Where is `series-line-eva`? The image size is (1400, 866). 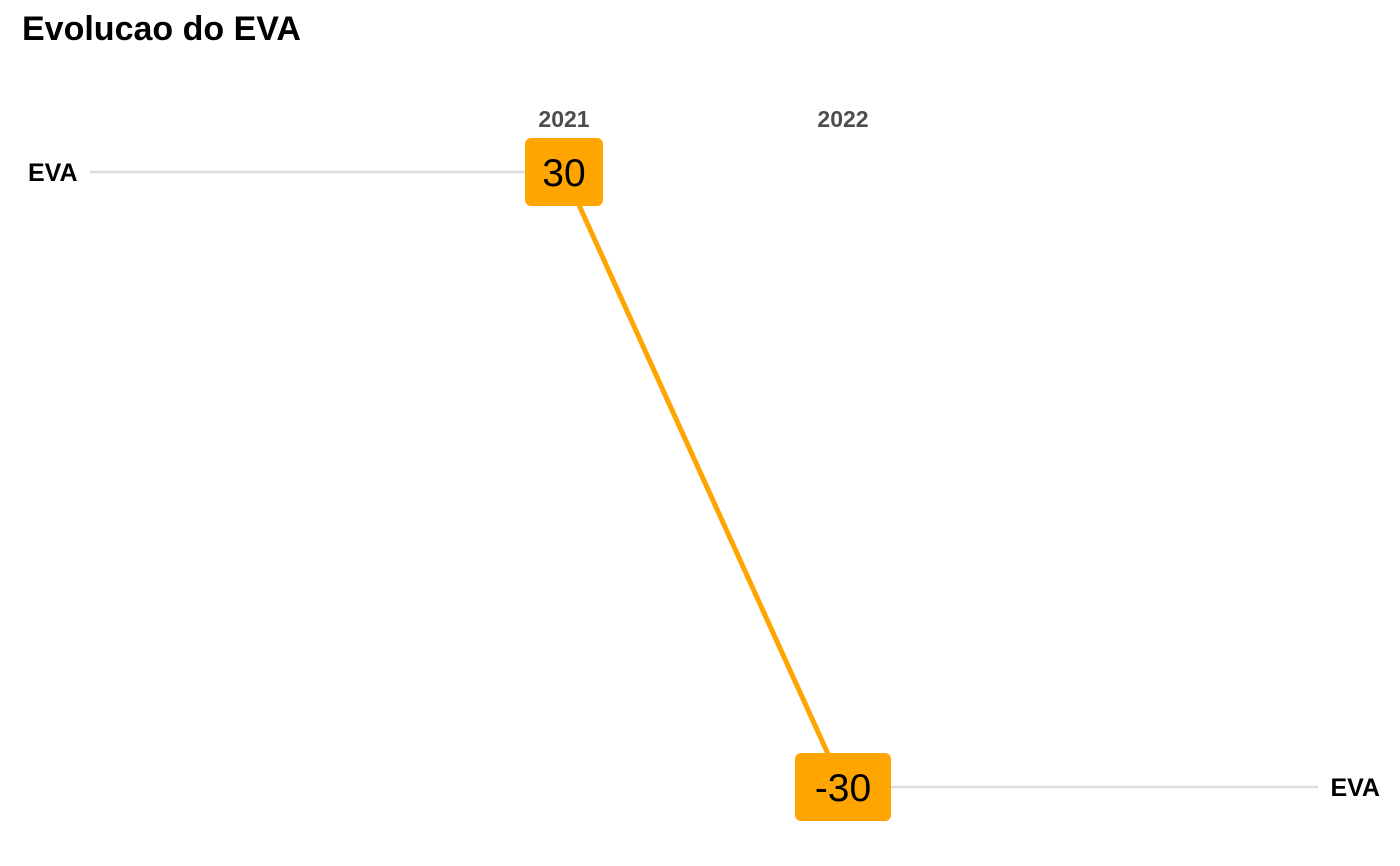 series-line-eva is located at coordinates (703, 479).